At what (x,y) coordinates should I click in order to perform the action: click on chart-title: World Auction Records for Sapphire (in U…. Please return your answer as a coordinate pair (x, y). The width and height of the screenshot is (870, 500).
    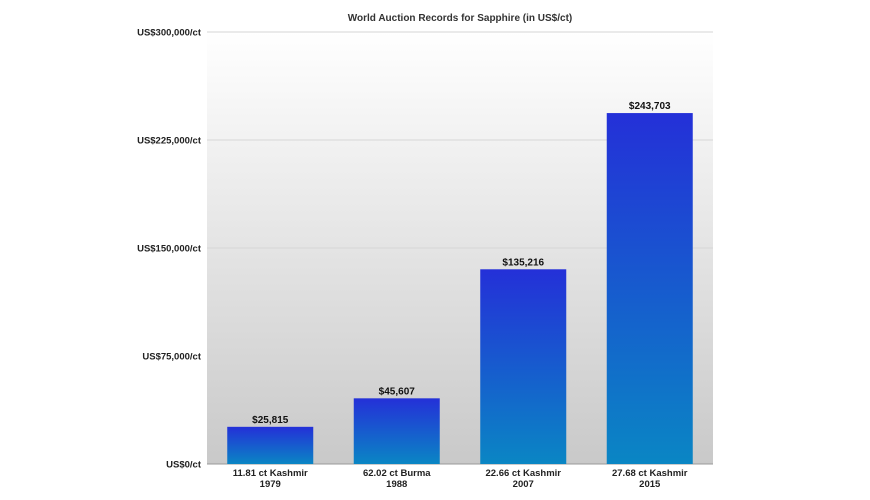
    Looking at the image, I should click on (460, 18).